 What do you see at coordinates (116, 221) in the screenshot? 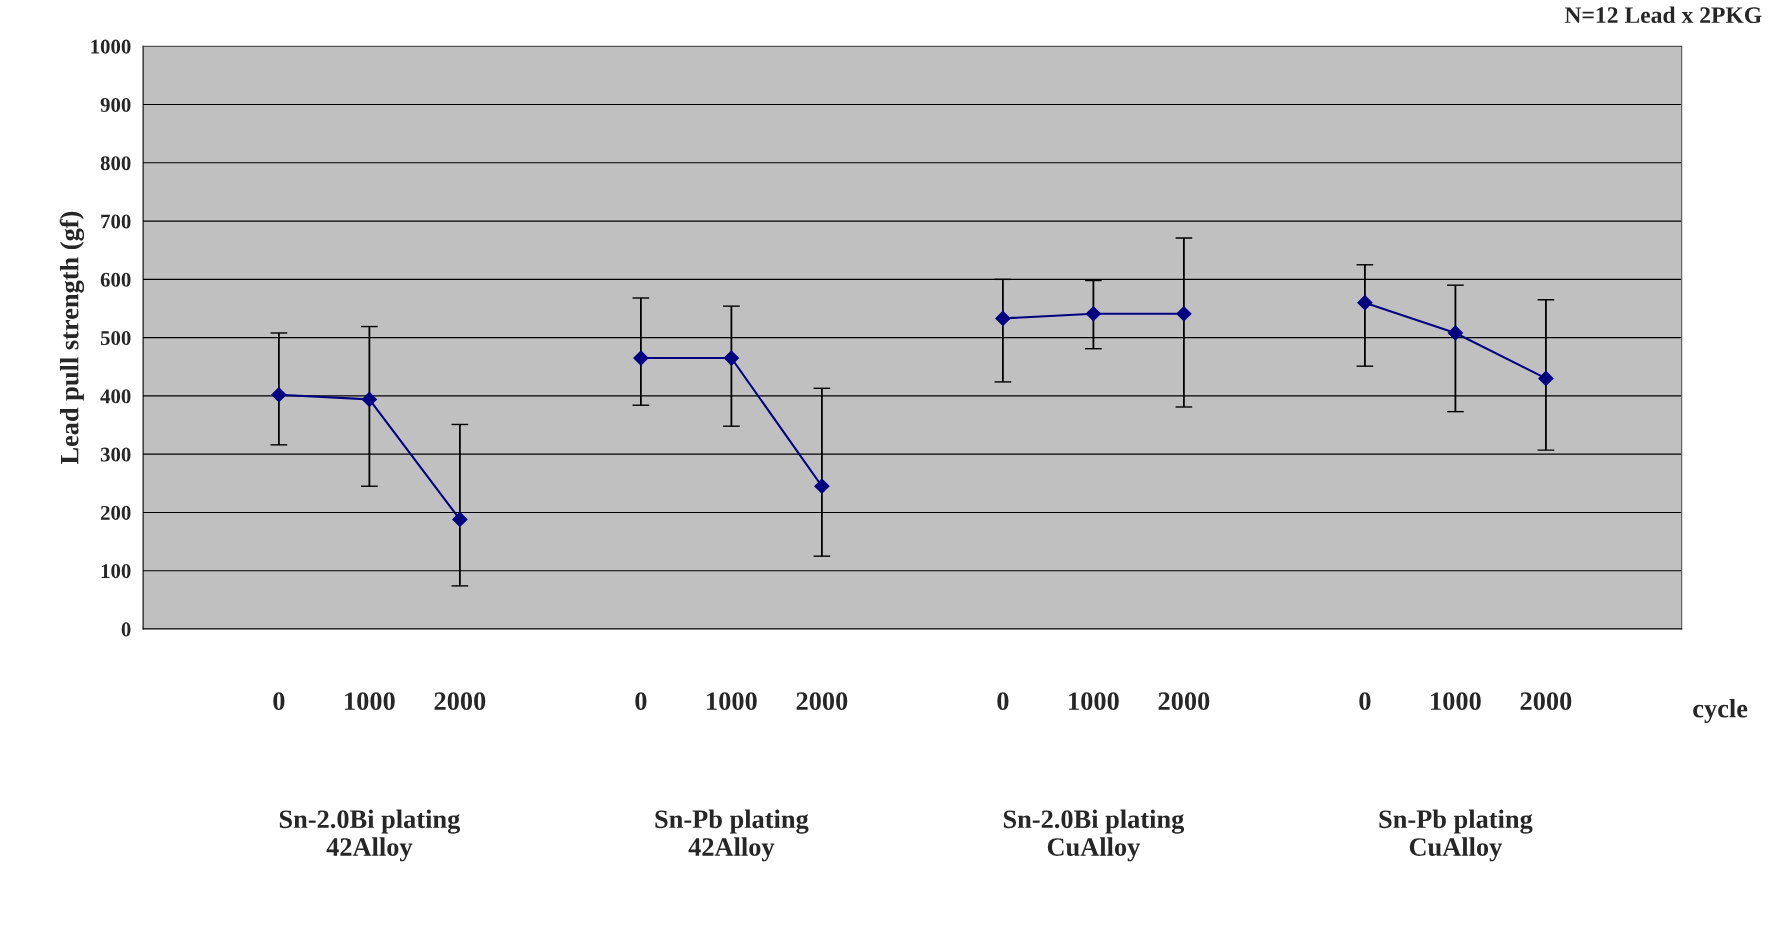
I see `y-tick-label: 700` at bounding box center [116, 221].